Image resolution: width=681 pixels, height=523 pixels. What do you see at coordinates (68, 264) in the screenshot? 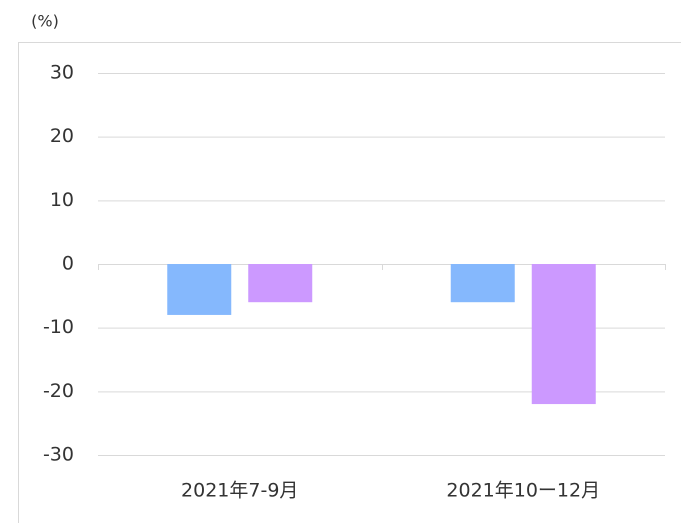
I see `y-tick-label: 0` at bounding box center [68, 264].